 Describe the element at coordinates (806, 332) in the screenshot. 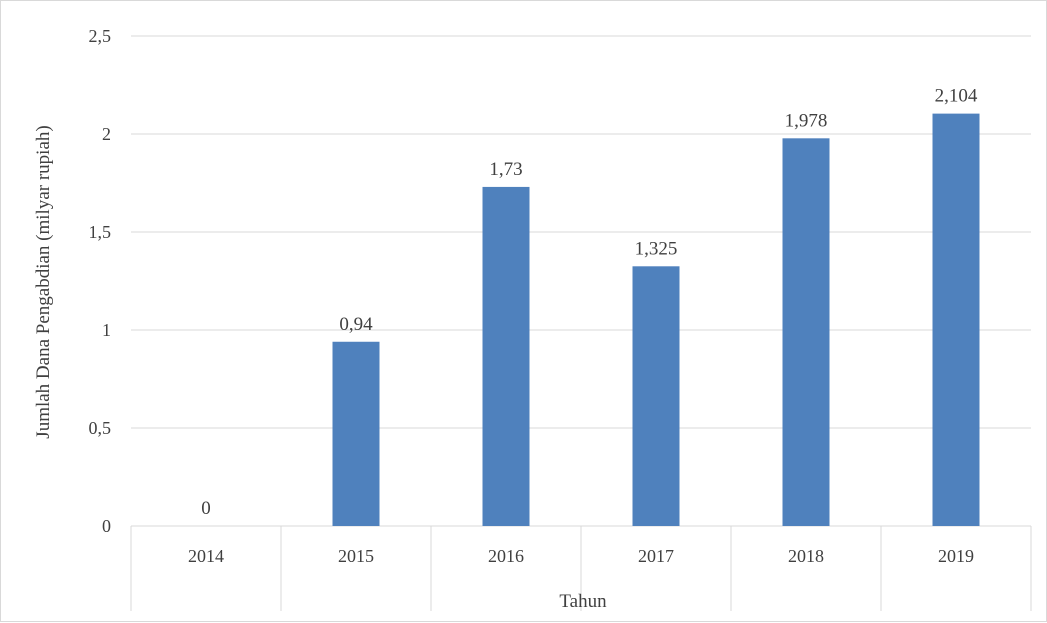

I see `bar-2018` at that location.